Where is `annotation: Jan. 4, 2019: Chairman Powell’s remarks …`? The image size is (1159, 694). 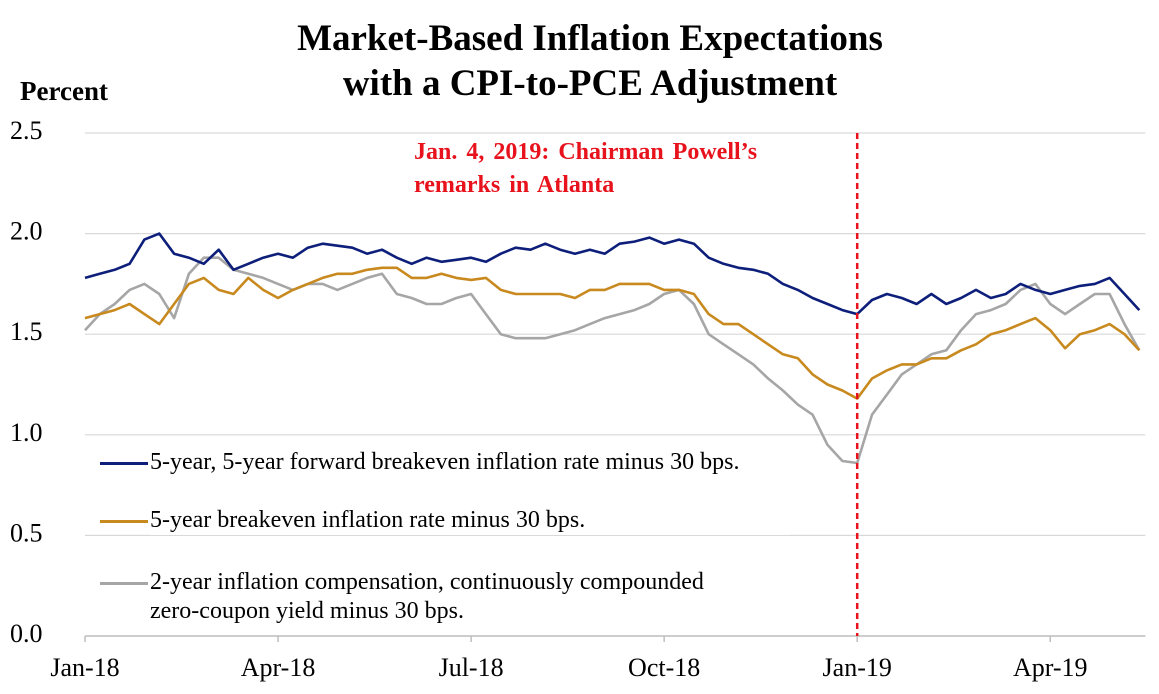
annotation: Jan. 4, 2019: Chairman Powell’s remarks … is located at coordinates (585, 169).